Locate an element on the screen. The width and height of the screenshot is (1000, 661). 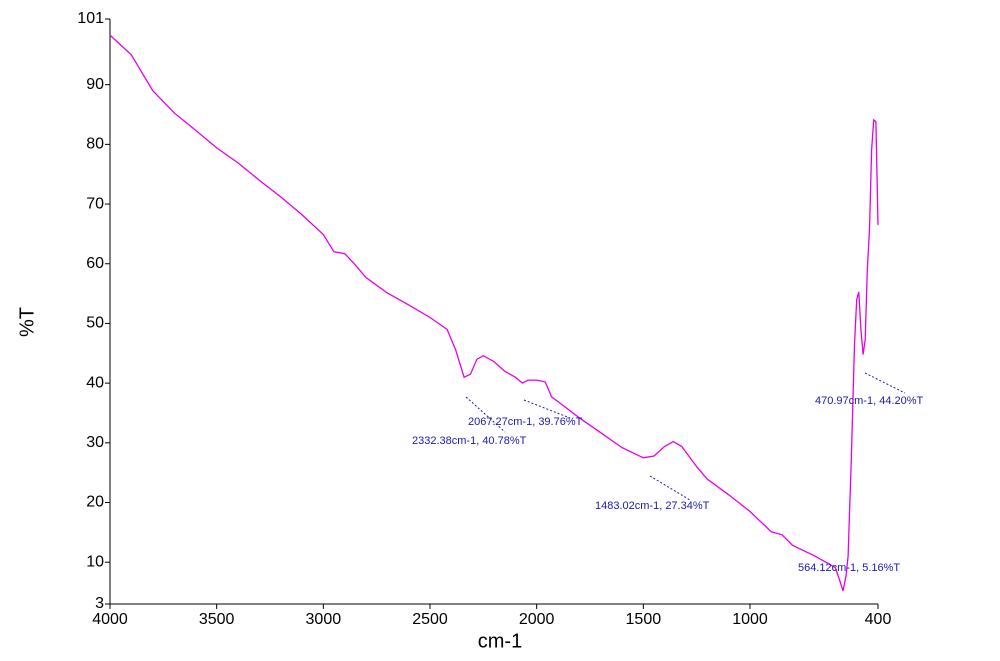
annotation: 470.97cm-1, 44.20%T is located at coordinates (869, 401).